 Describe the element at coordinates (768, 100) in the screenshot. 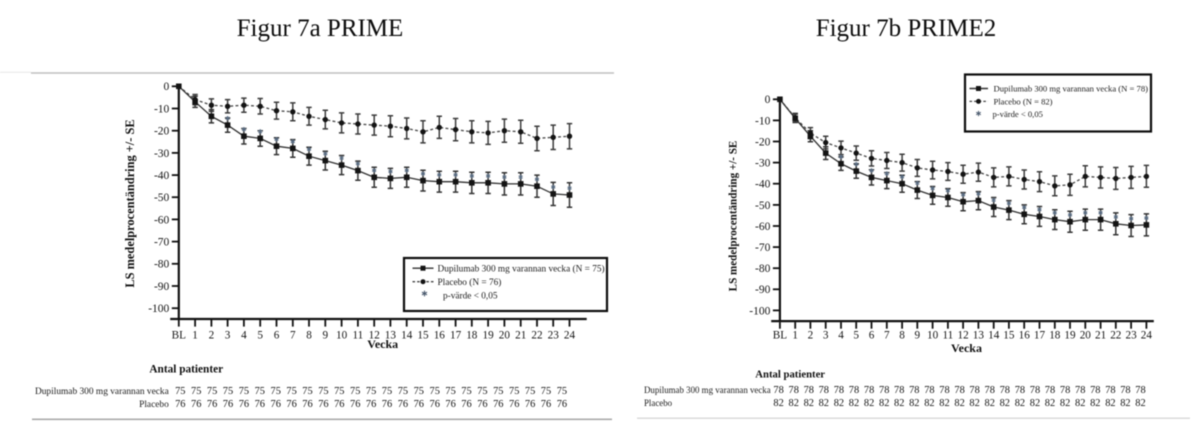

I see `svg-text: 0` at that location.